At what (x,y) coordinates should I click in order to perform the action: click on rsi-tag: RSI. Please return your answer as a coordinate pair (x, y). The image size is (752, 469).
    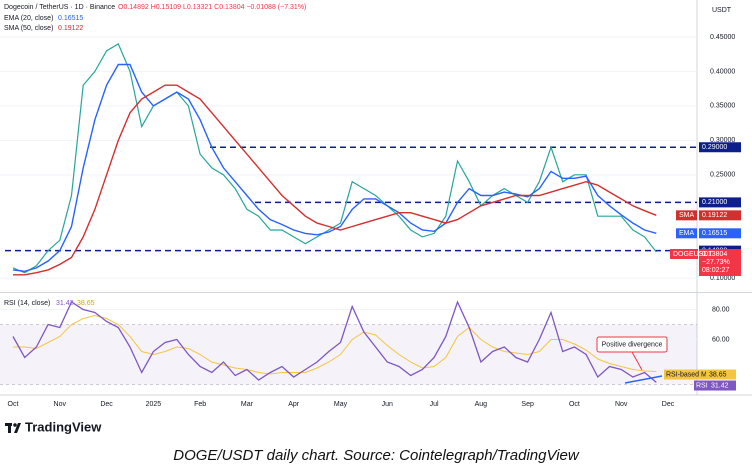
    Looking at the image, I should click on (702, 385).